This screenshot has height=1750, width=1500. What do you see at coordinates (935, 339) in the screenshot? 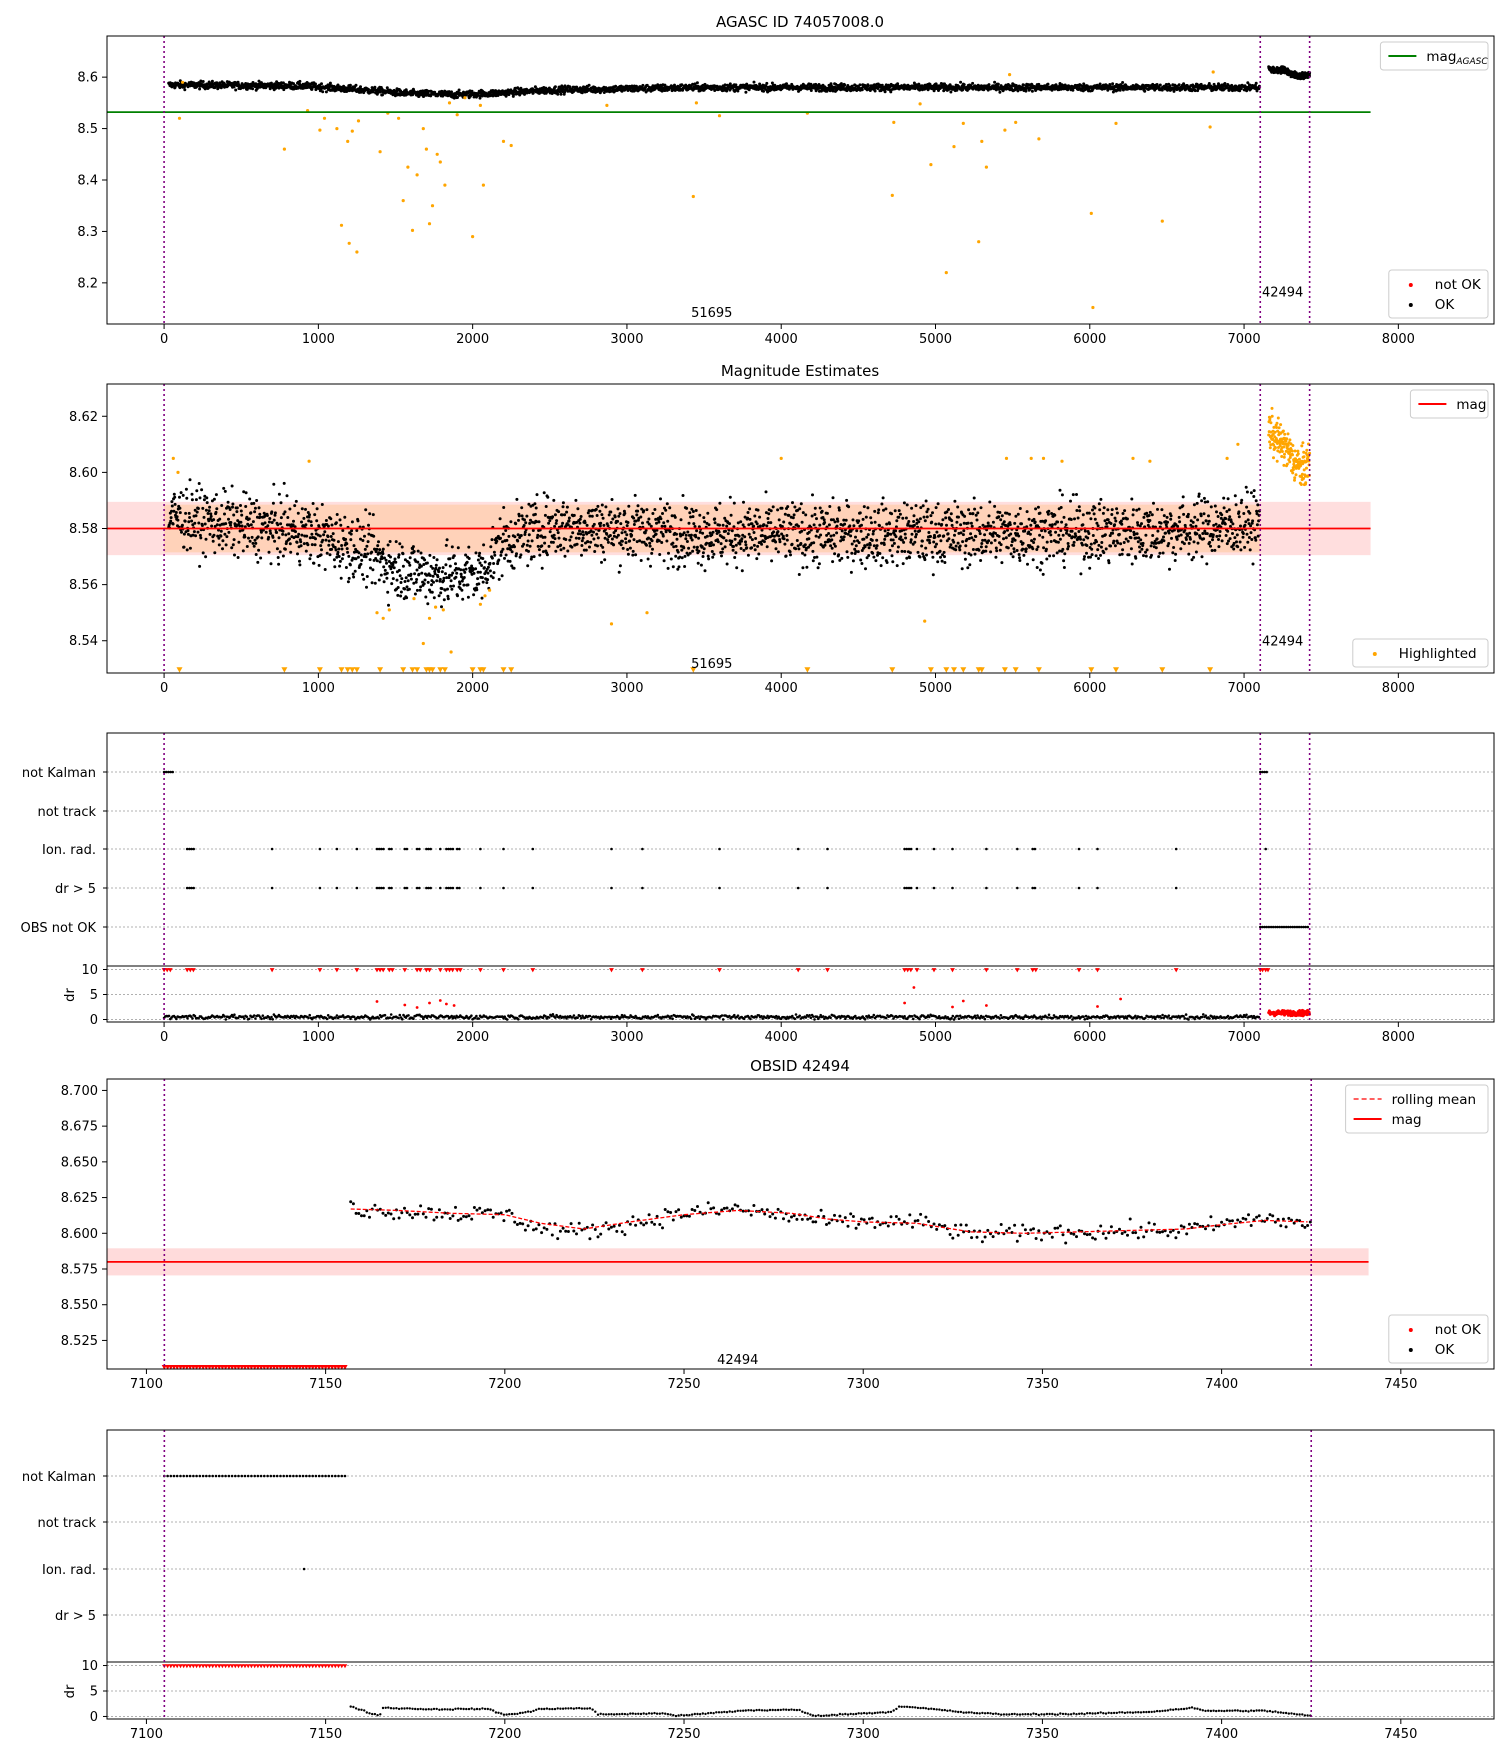
I see `x-tick-label: 5000` at bounding box center [935, 339].